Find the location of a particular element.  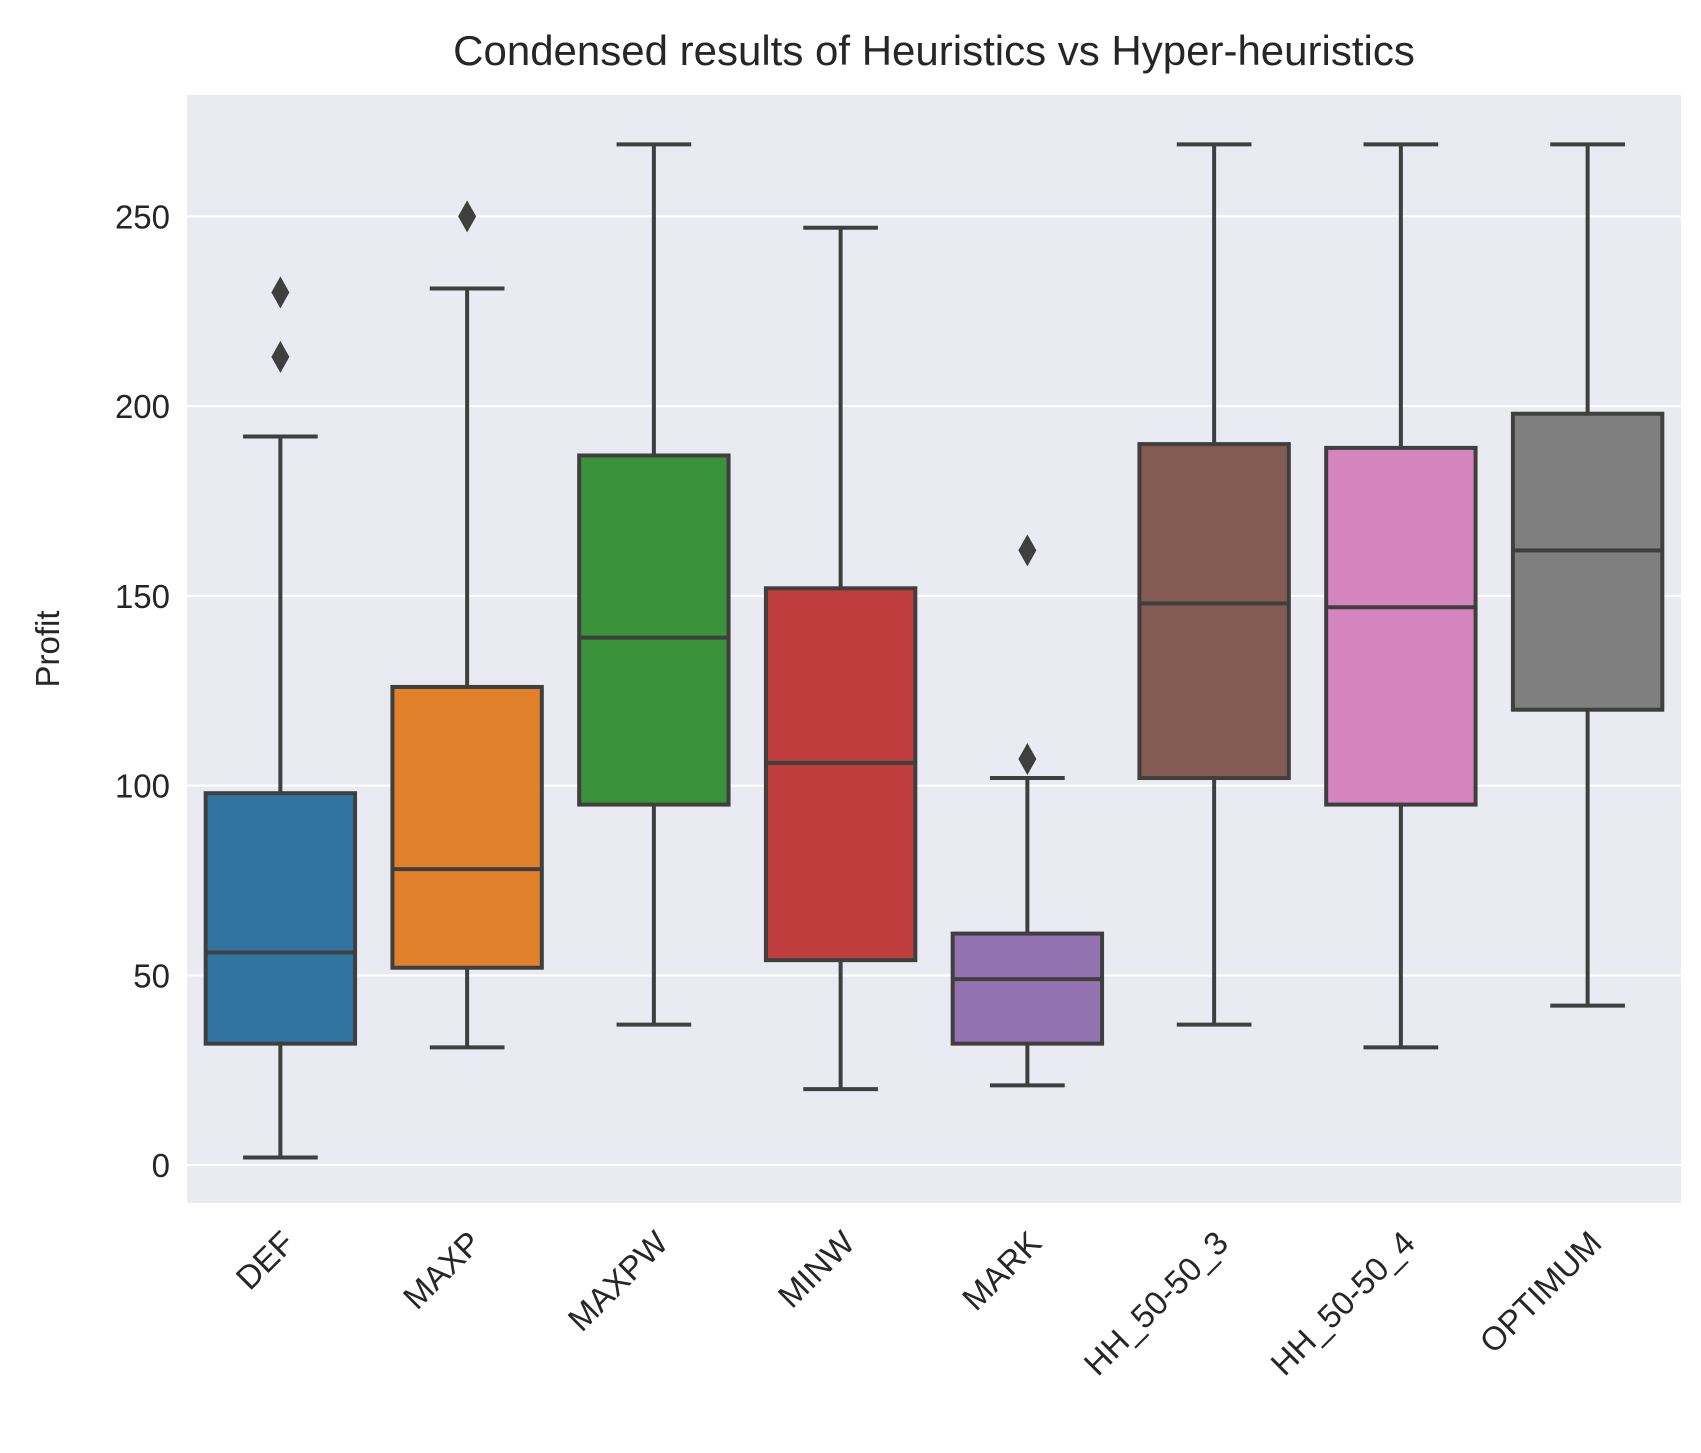

y-tick-label-100: 100 is located at coordinates (142, 786).